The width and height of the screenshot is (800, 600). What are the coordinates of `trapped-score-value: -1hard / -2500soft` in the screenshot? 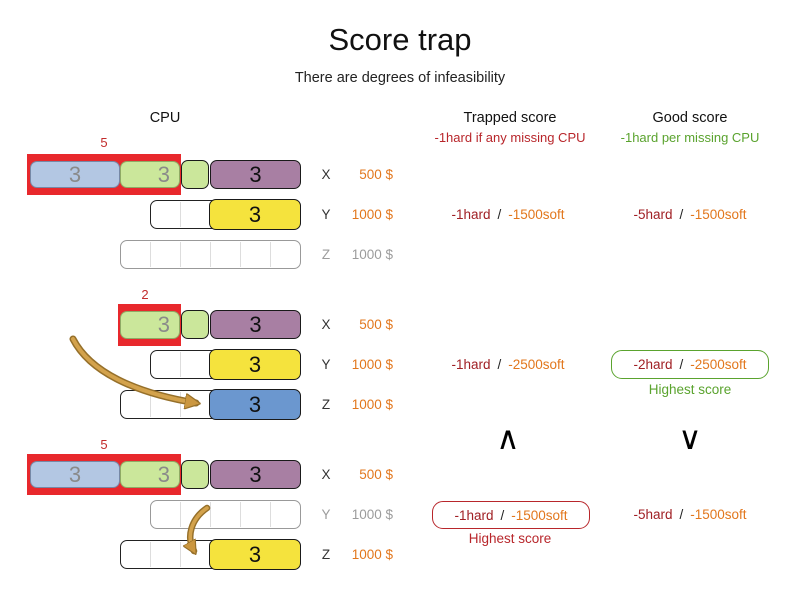 It's located at (508, 364).